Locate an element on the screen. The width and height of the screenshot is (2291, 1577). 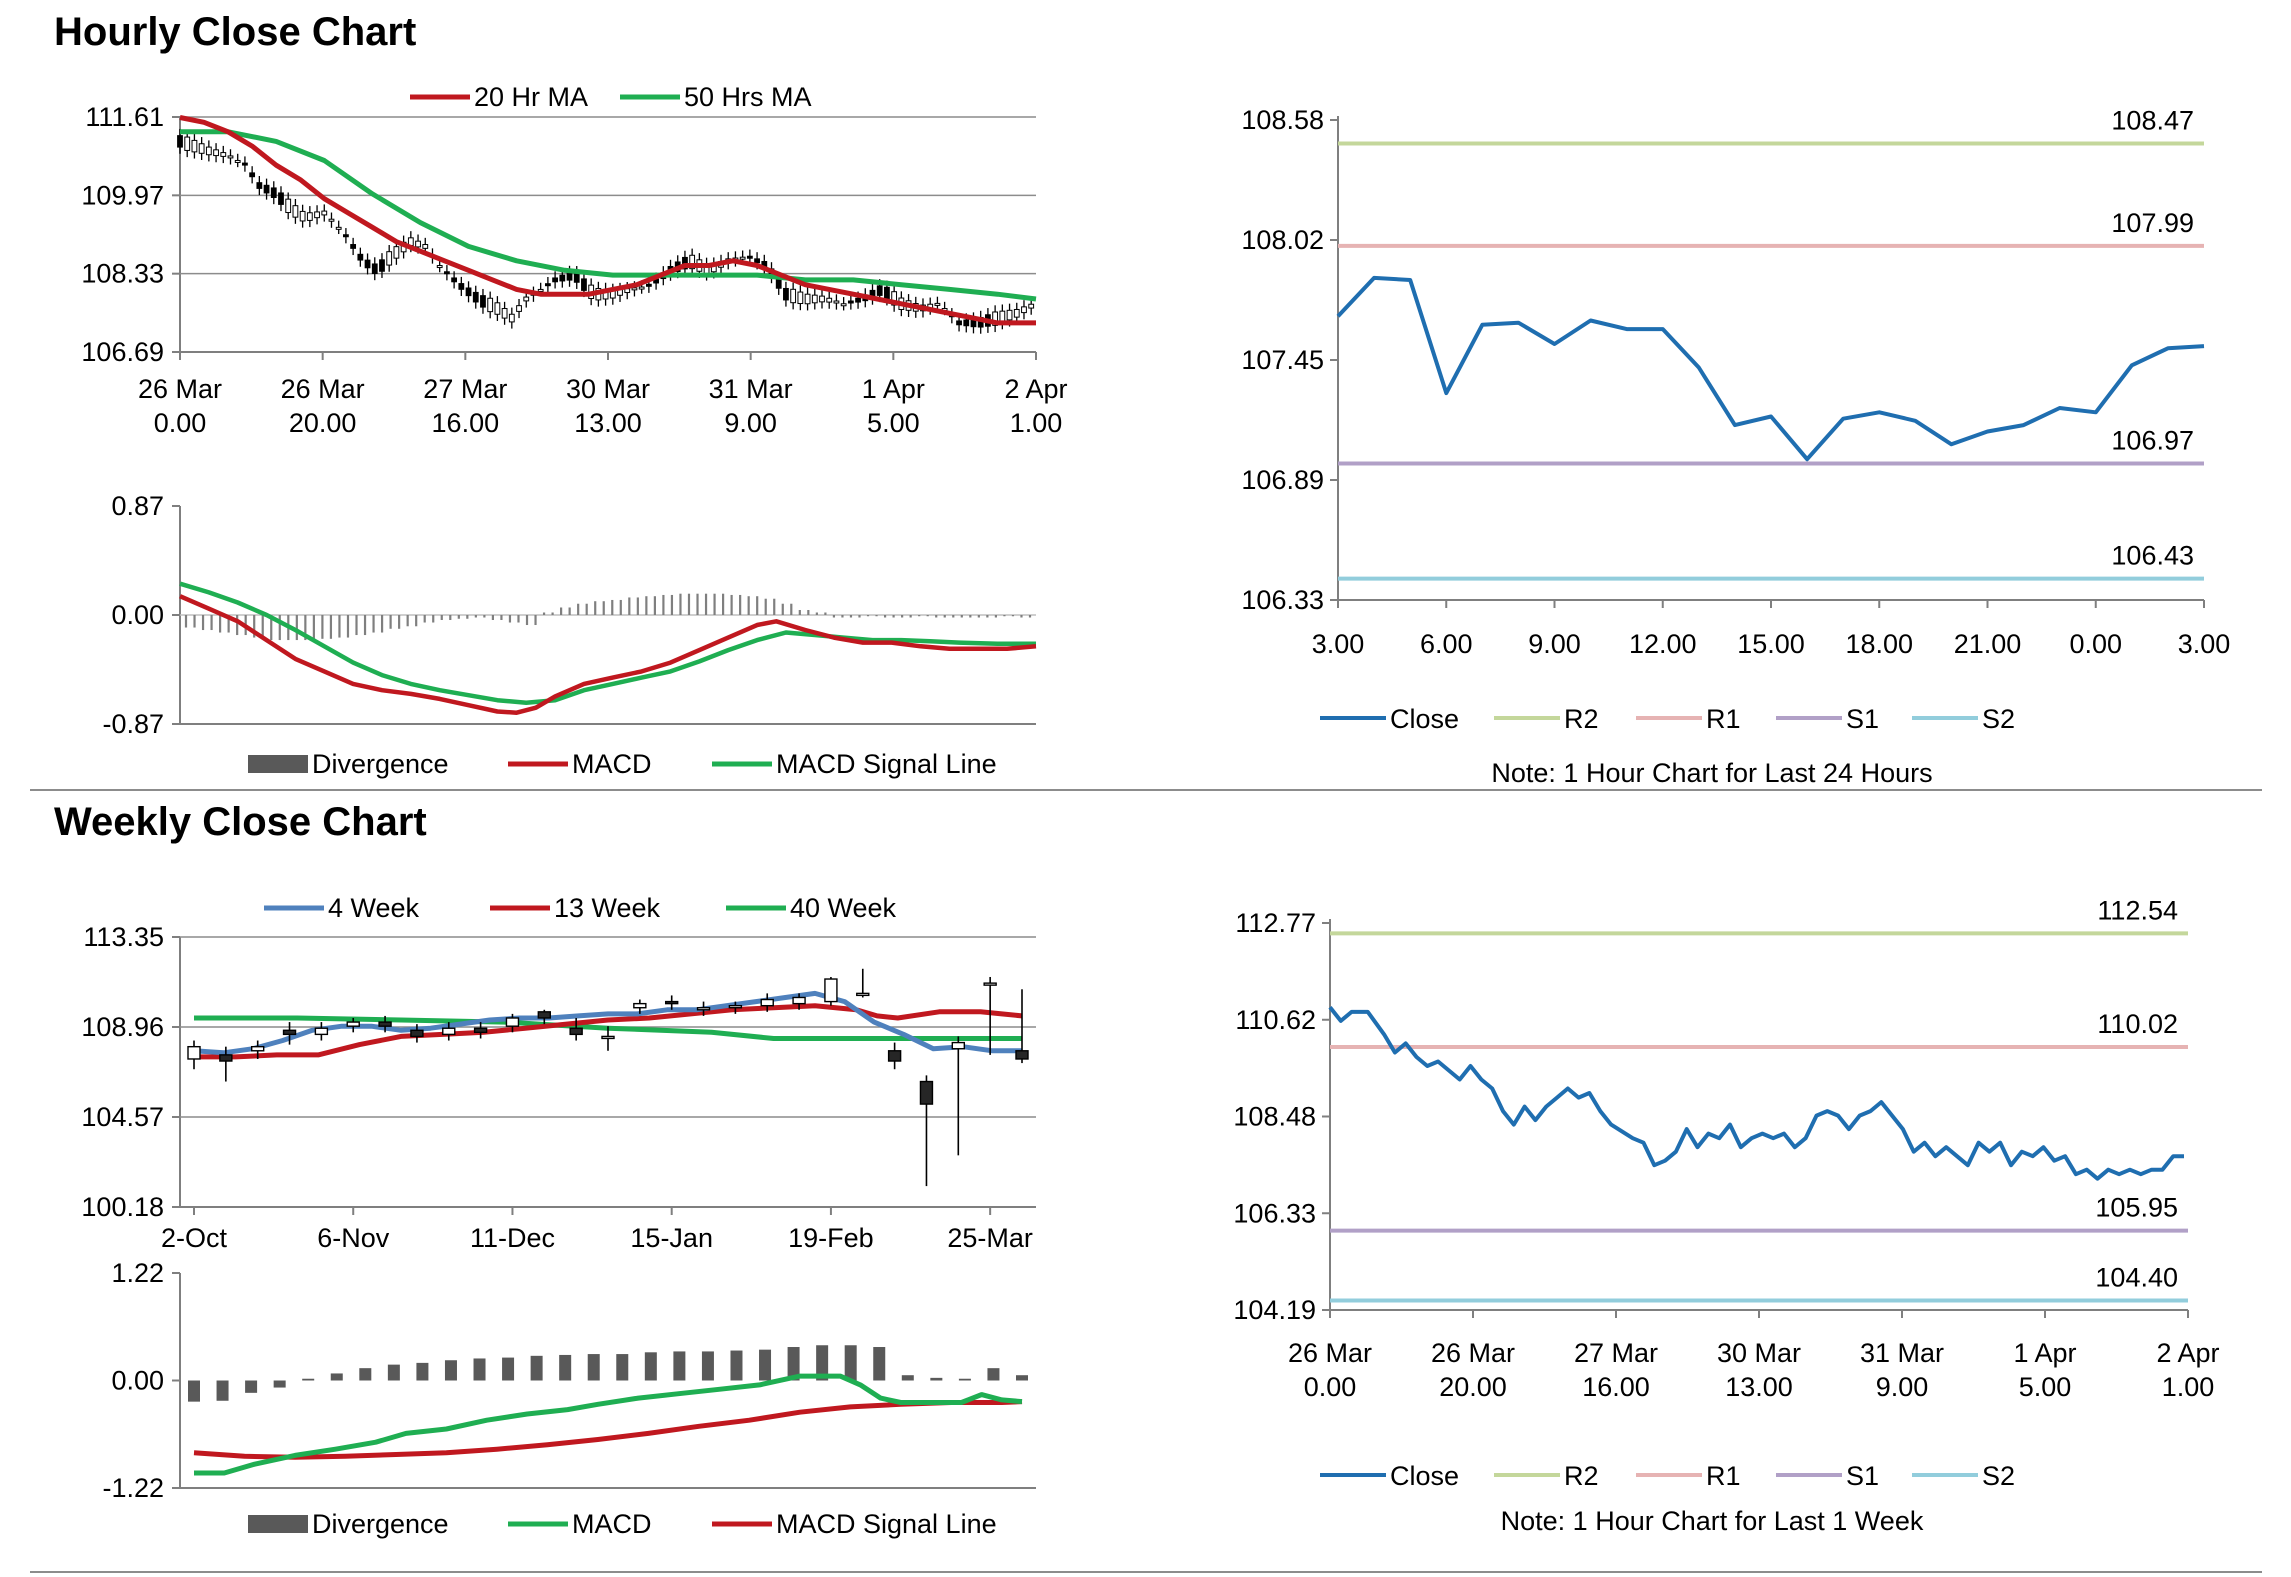
hourly-macd-y-tick-label: 0.87 is located at coordinates (137, 506).